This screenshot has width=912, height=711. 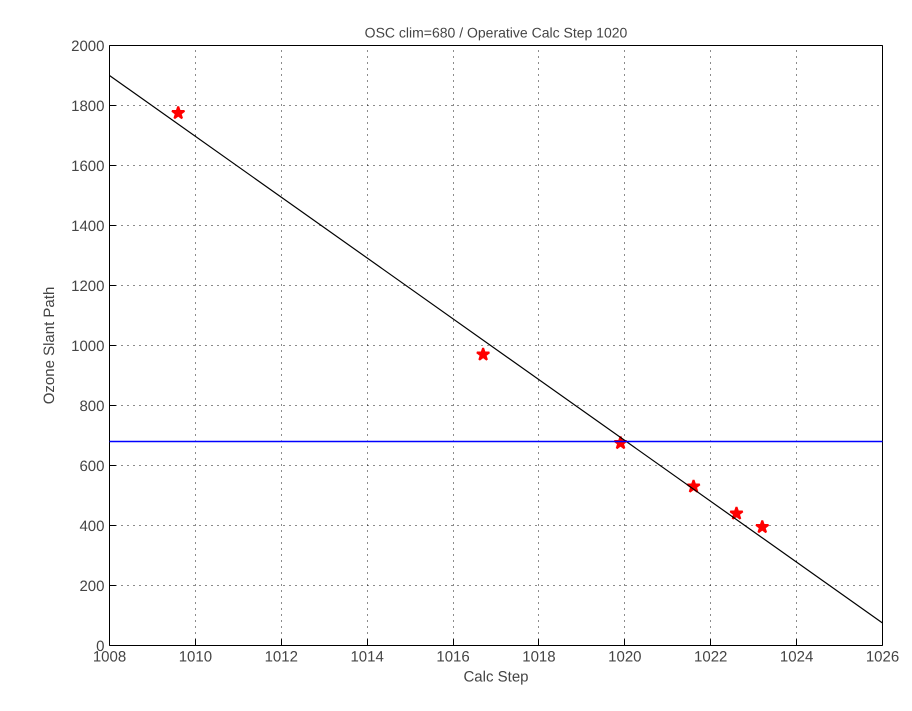 I want to click on x-tick-label: 1014, so click(x=367, y=657).